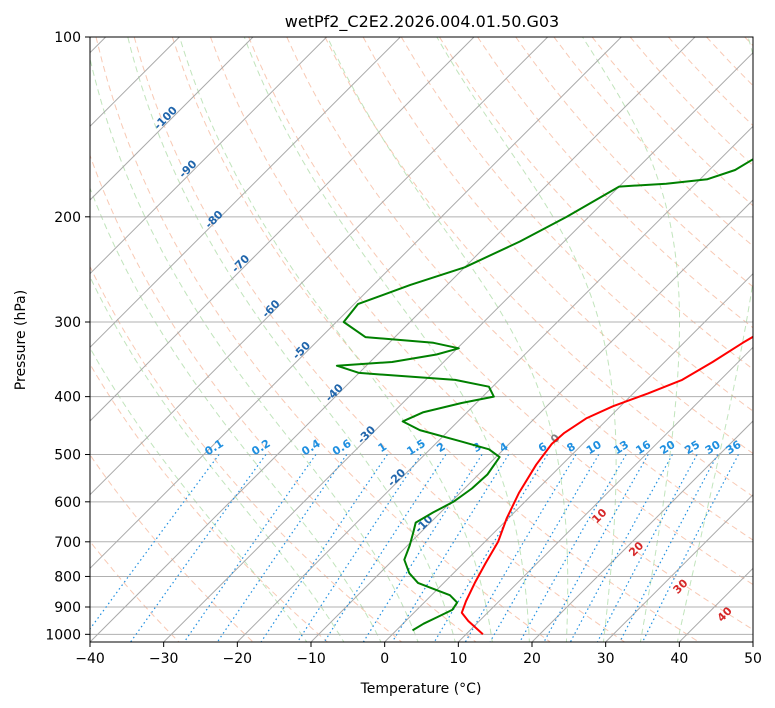  Describe the element at coordinates (67, 218) in the screenshot. I see `y-tick-label: 200` at that location.